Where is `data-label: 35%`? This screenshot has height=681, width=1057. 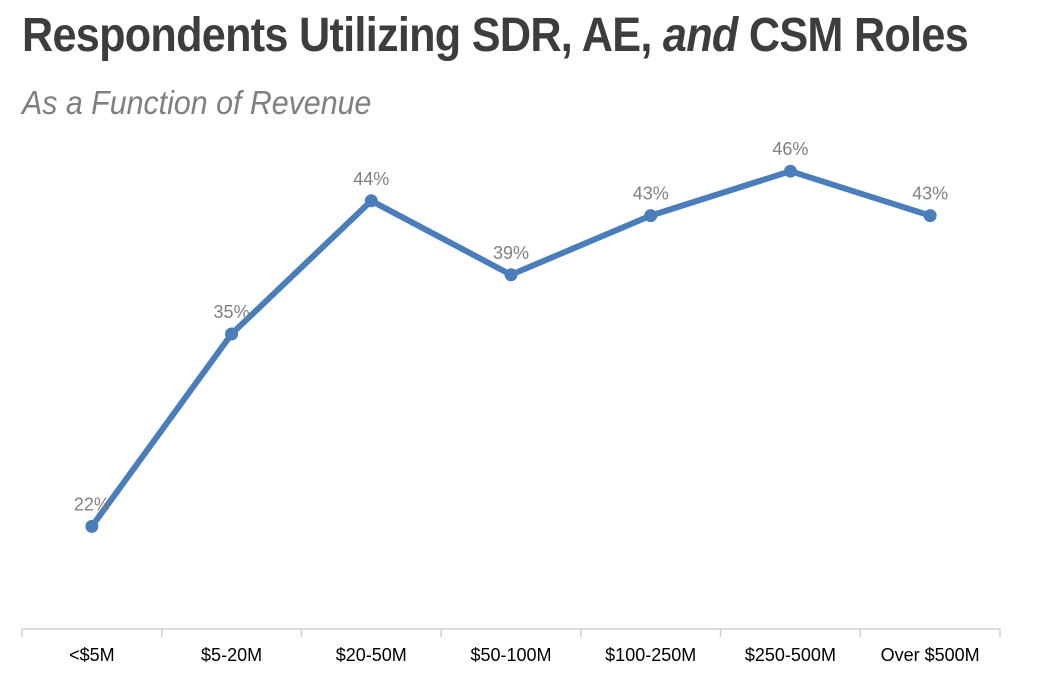
data-label: 35% is located at coordinates (232, 312).